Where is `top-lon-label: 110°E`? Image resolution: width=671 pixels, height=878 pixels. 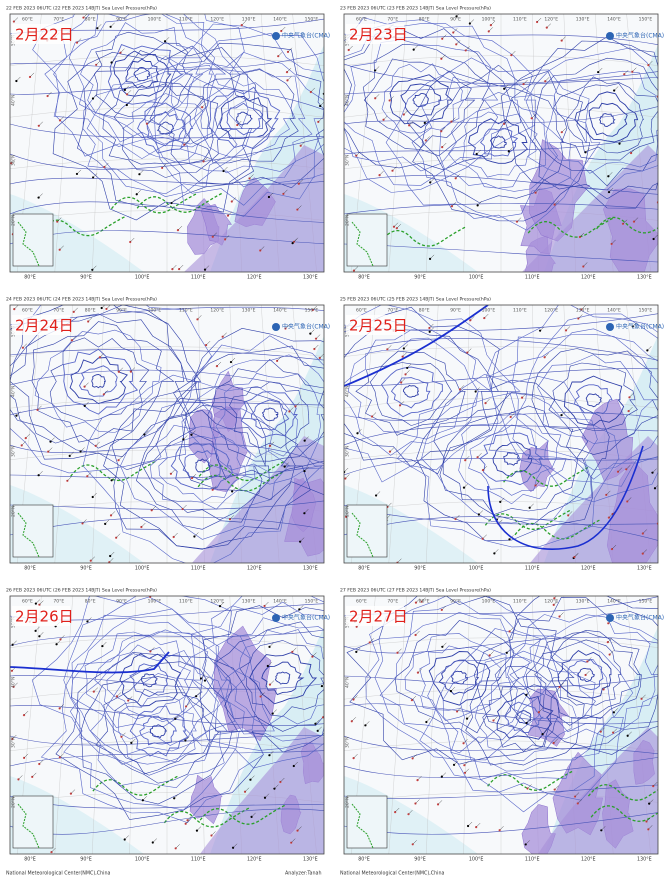 top-lon-label: 110°E is located at coordinates (186, 311).